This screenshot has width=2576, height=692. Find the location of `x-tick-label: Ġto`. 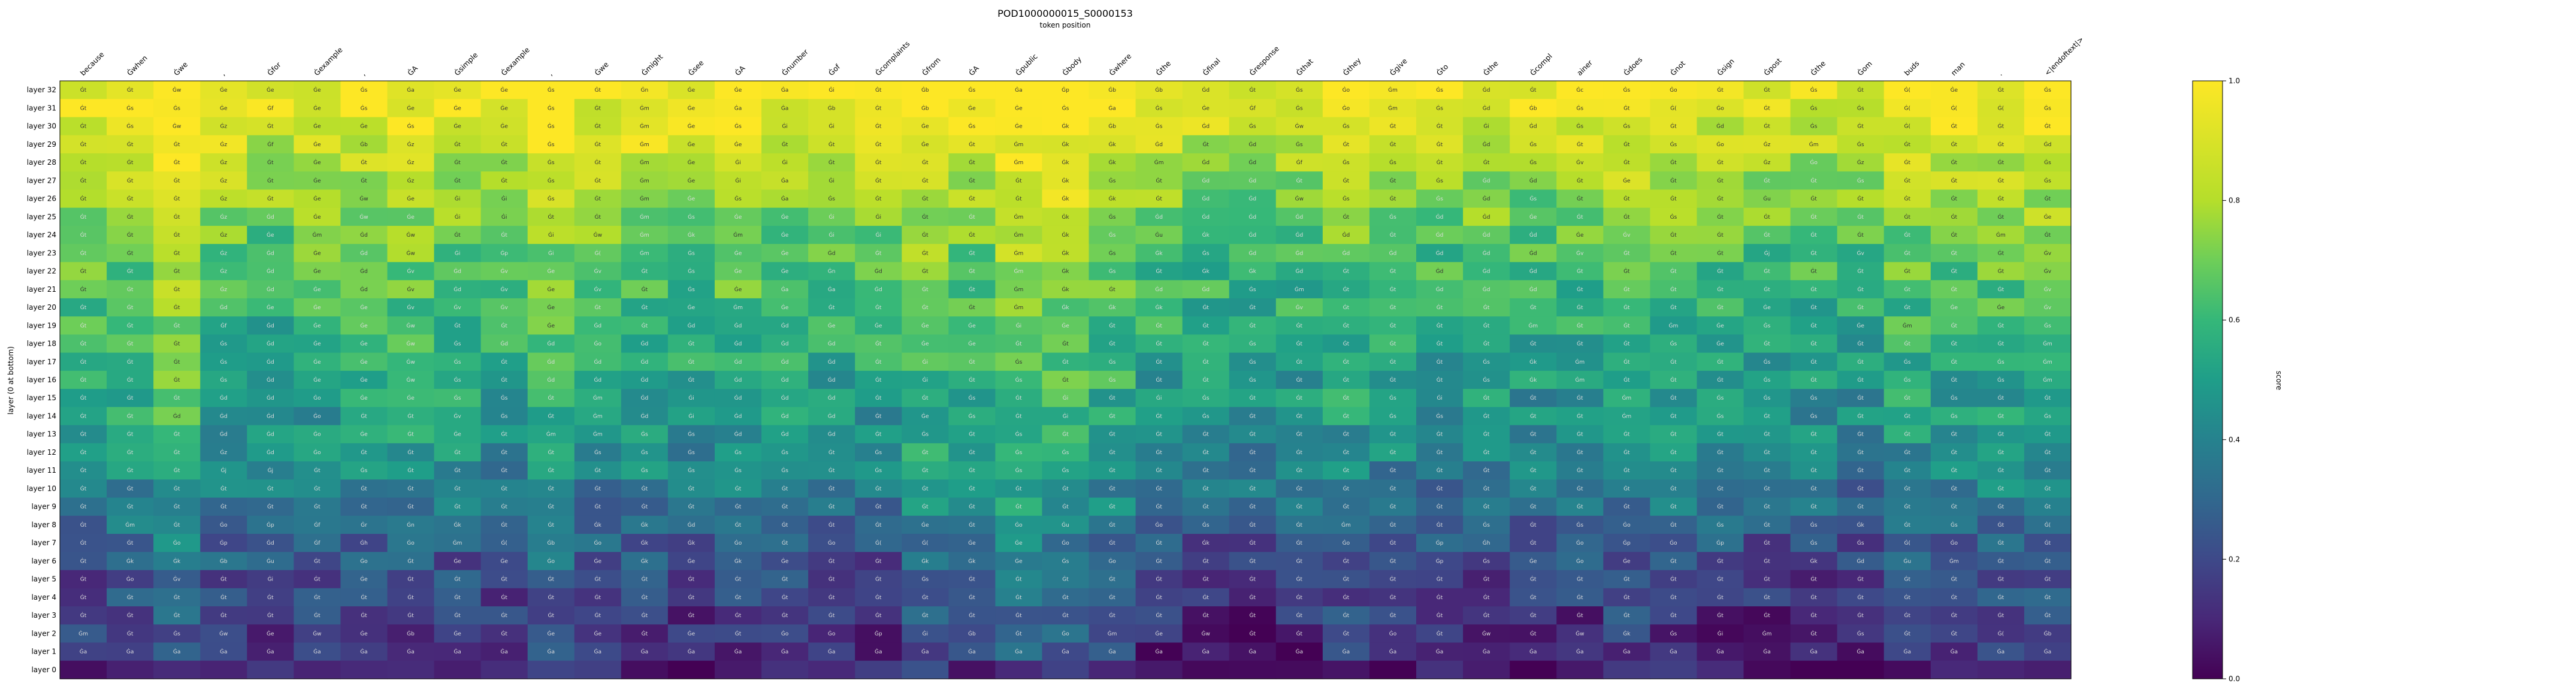

x-tick-label: Ġto is located at coordinates (1442, 69).